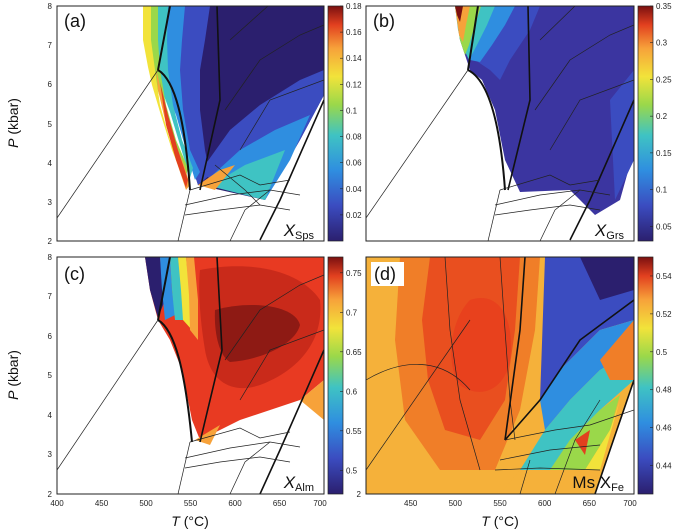 Image resolution: width=700 pixels, height=532 pixels. I want to click on variable-subscript: Sps, so click(304, 236).